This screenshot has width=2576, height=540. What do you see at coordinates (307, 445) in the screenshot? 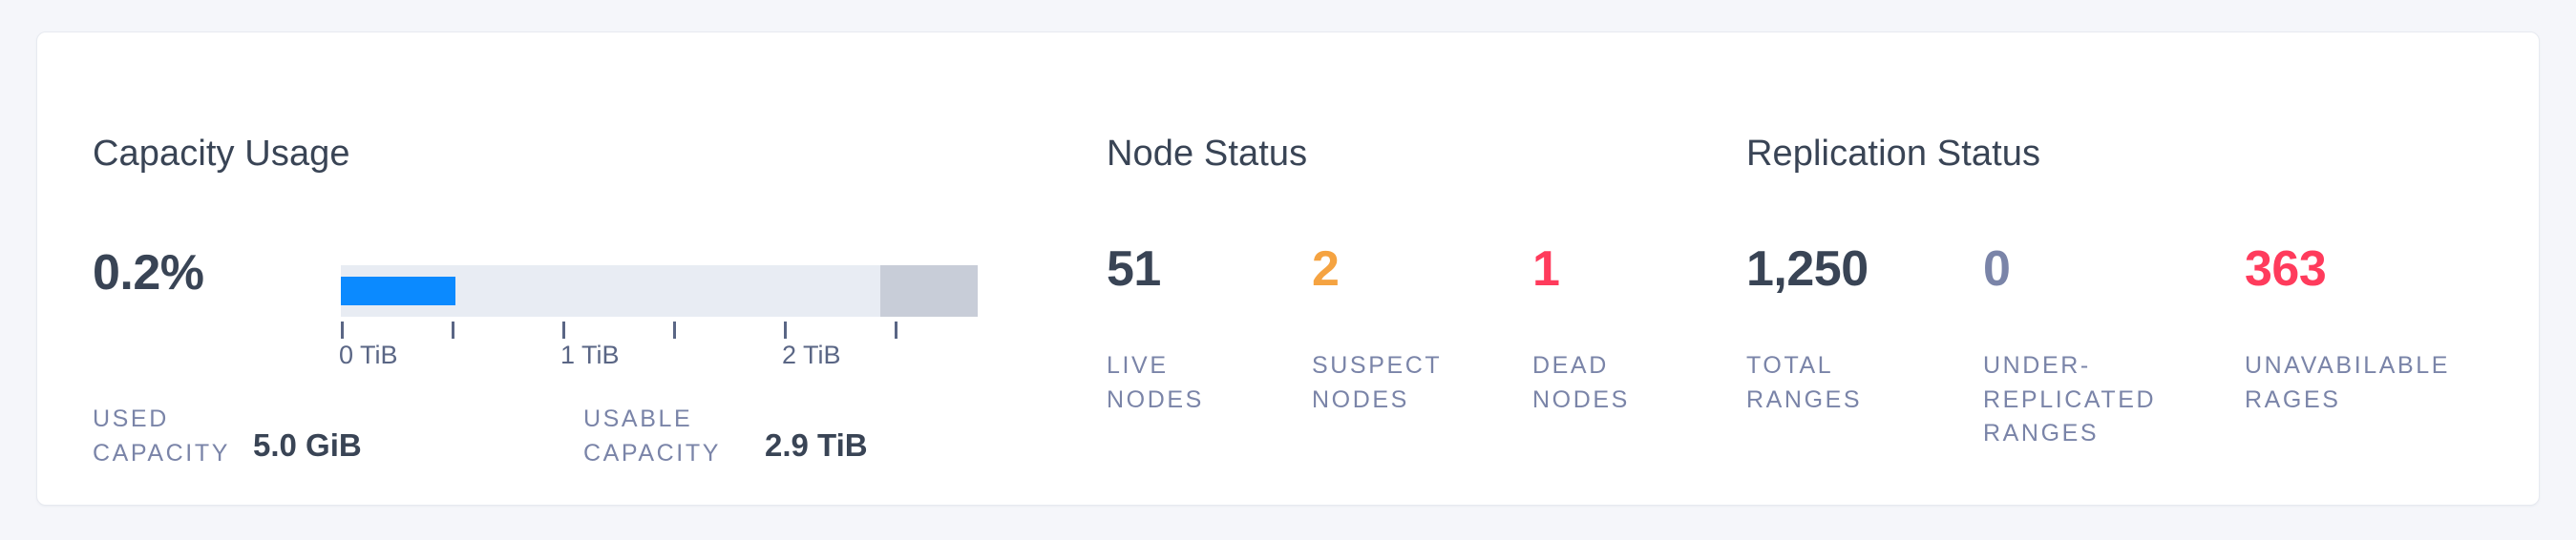
I see `used-capacity-value: 5.0 GiB` at bounding box center [307, 445].